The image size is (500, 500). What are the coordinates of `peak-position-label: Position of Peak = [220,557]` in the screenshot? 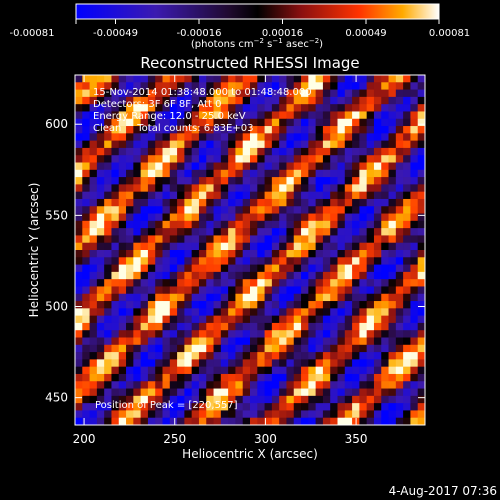 It's located at (166, 405).